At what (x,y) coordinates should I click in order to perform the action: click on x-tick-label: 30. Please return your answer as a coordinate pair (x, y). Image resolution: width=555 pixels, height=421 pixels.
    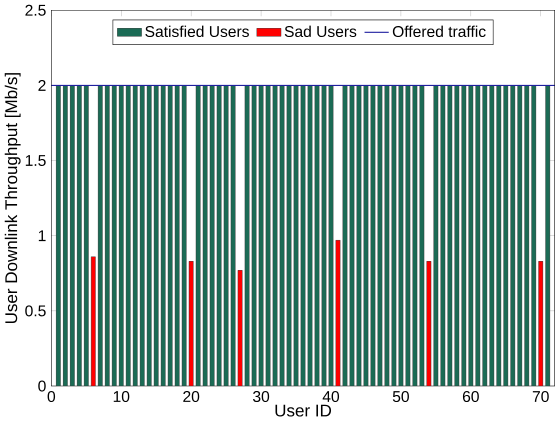
    Looking at the image, I should click on (261, 396).